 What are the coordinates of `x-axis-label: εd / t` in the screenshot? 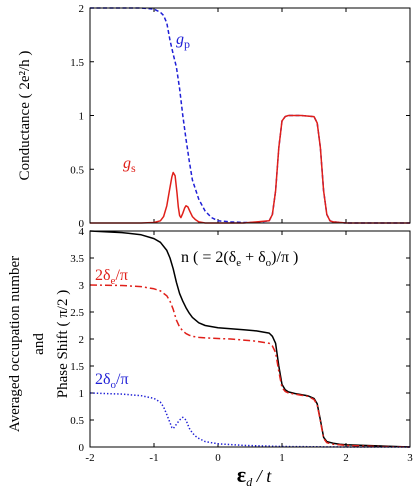 It's located at (254, 475).